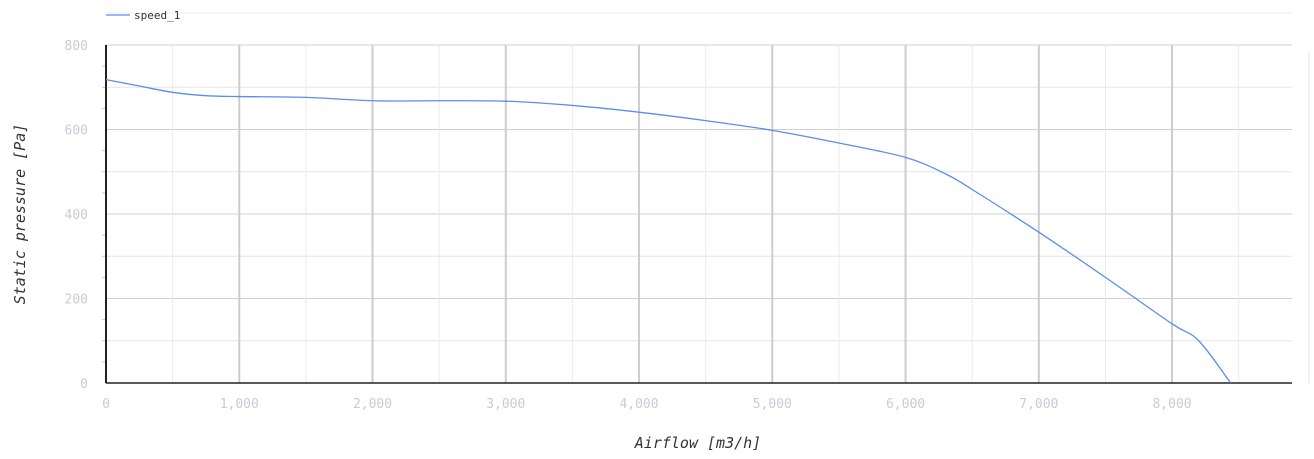  Describe the element at coordinates (157, 15) in the screenshot. I see `legend-label: speed_1` at that location.